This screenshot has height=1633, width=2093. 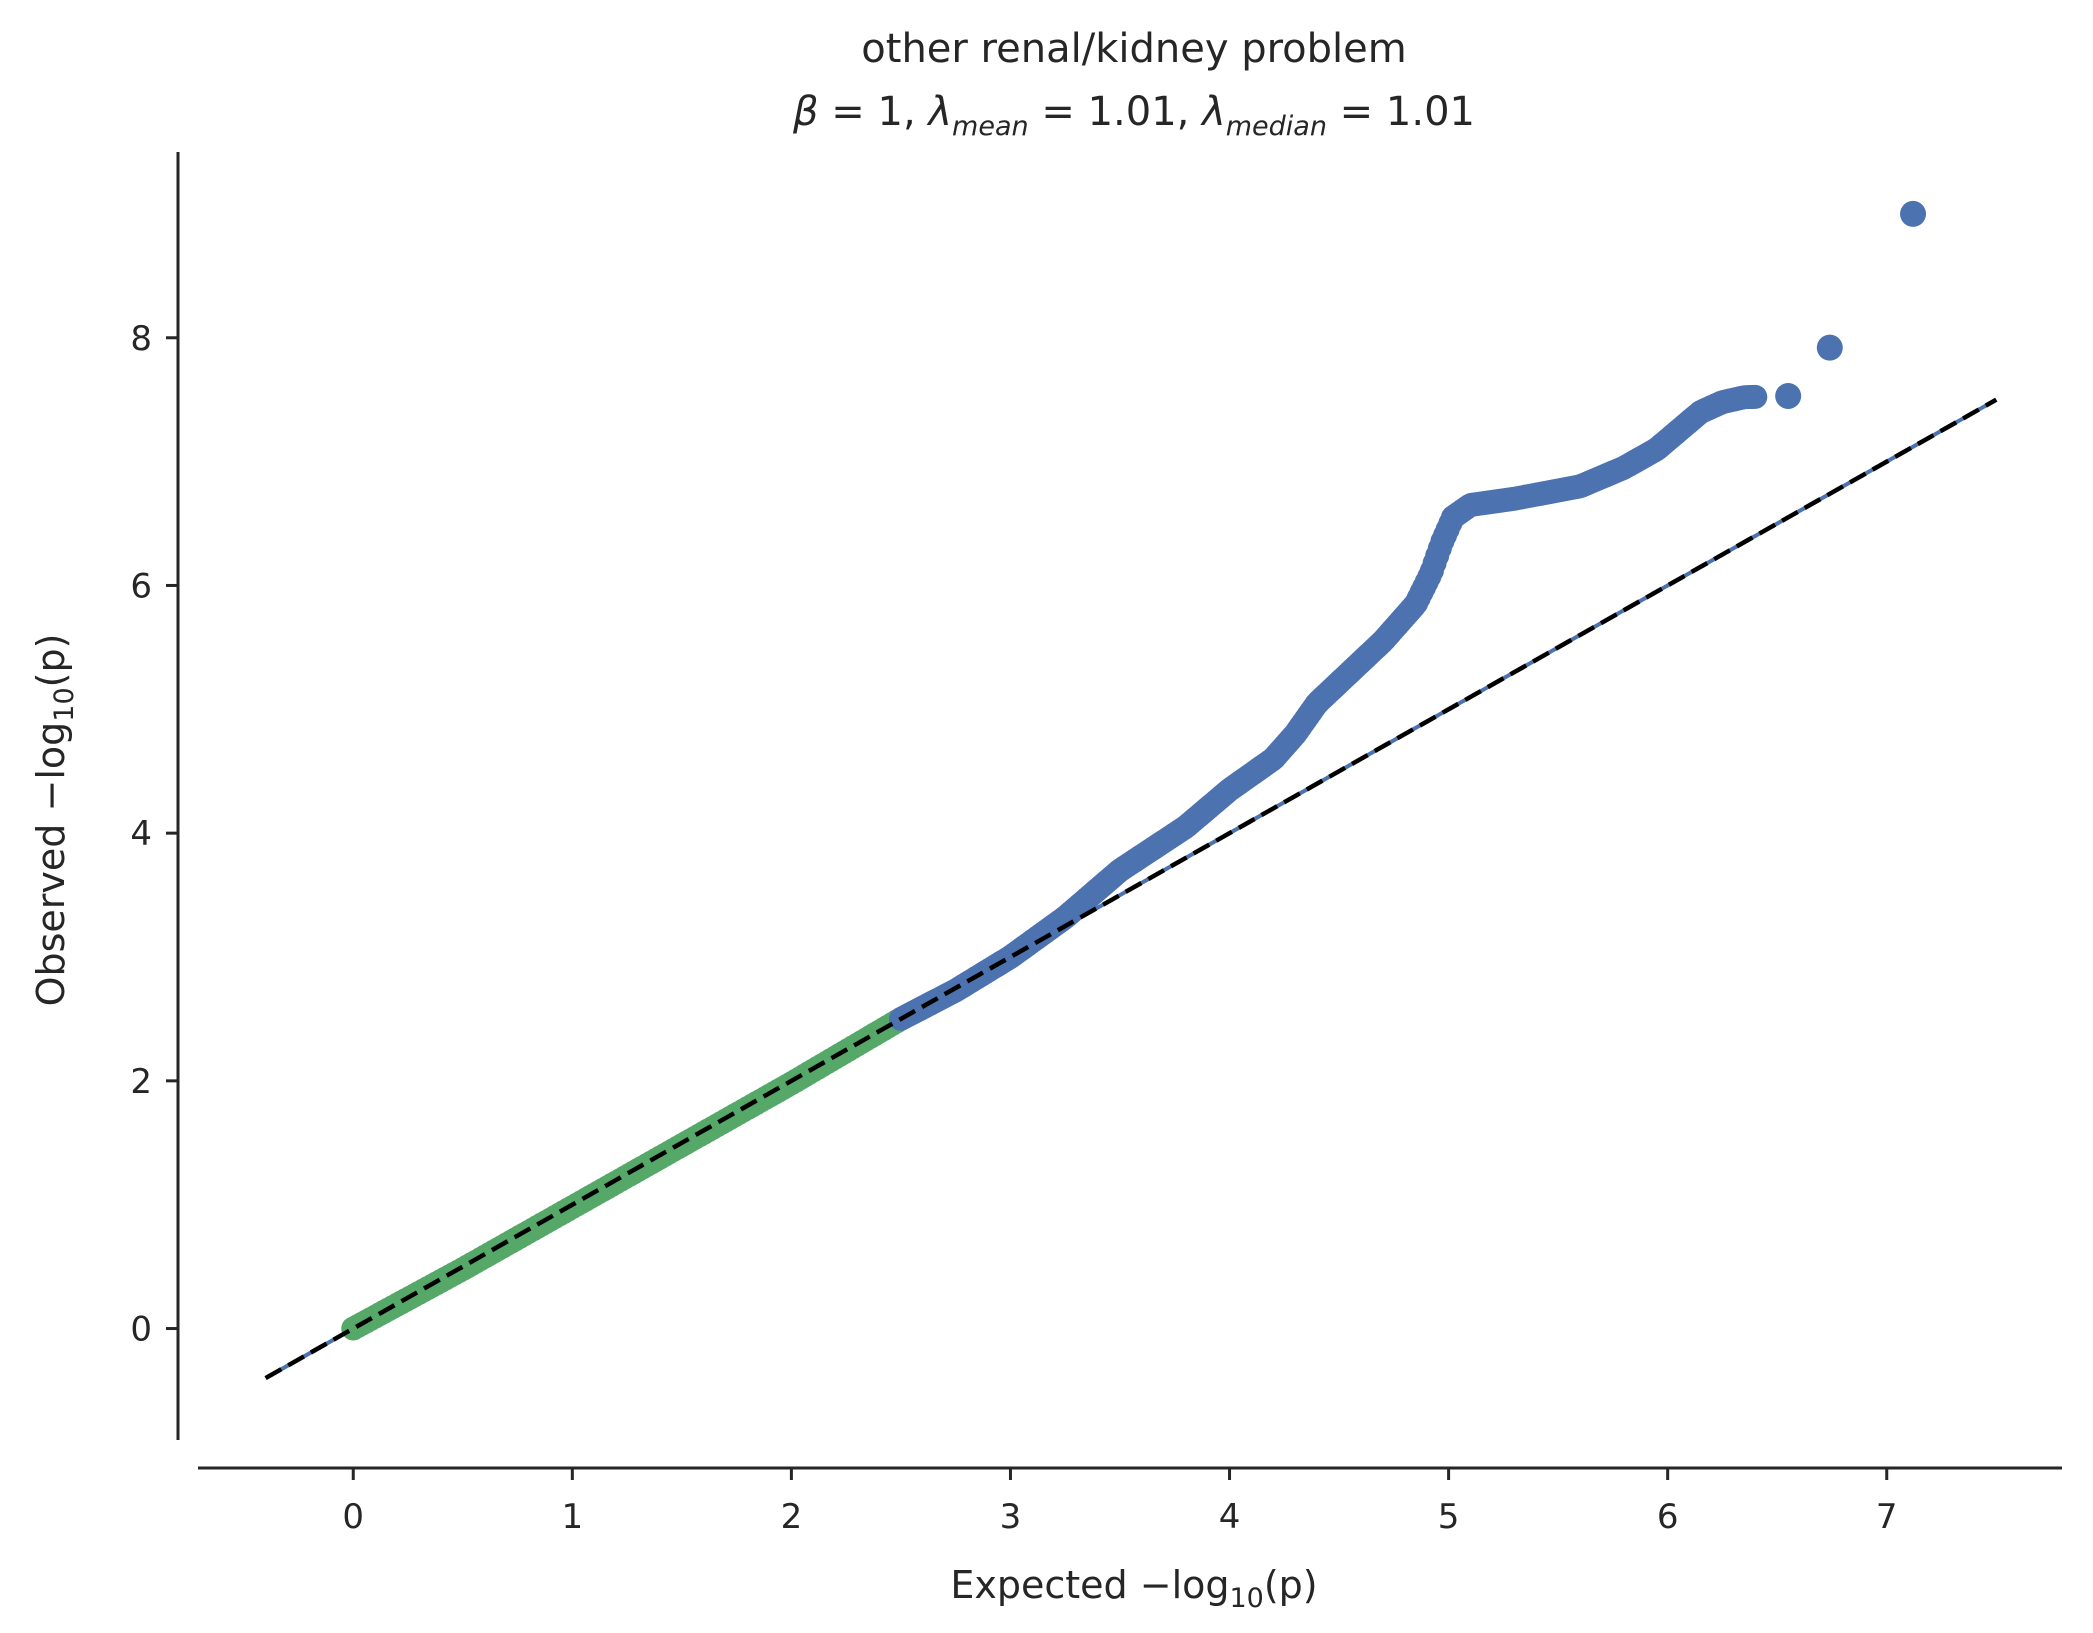 I want to click on x-tick-label: 4, so click(x=1230, y=1517).